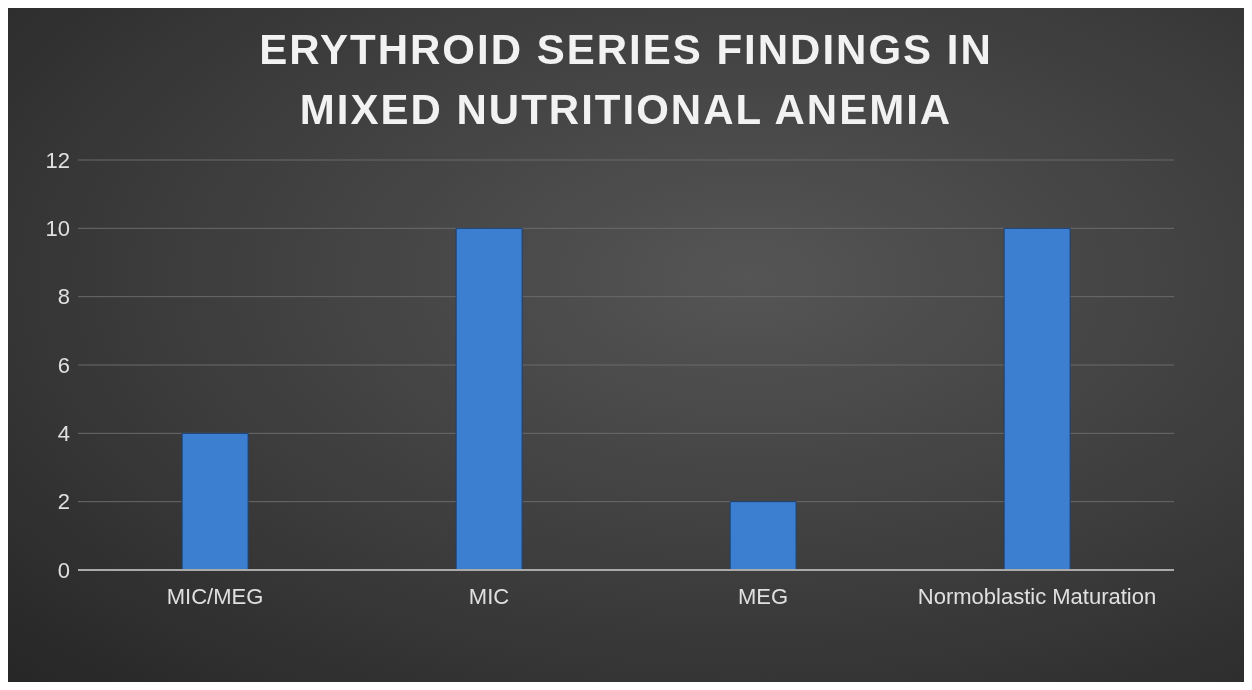 The height and width of the screenshot is (690, 1252). I want to click on x-tick-label: MIC, so click(489, 596).